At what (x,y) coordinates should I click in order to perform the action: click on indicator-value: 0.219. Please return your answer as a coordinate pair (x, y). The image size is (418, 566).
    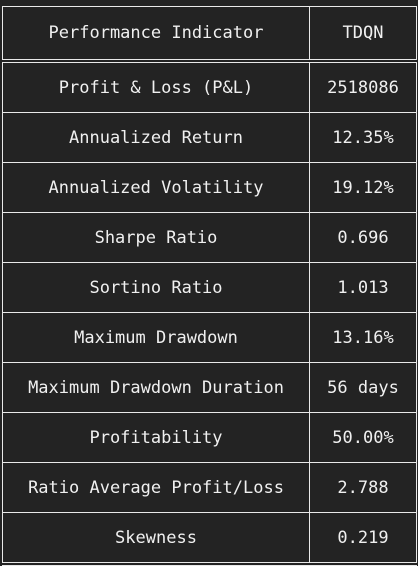
    Looking at the image, I should click on (363, 539).